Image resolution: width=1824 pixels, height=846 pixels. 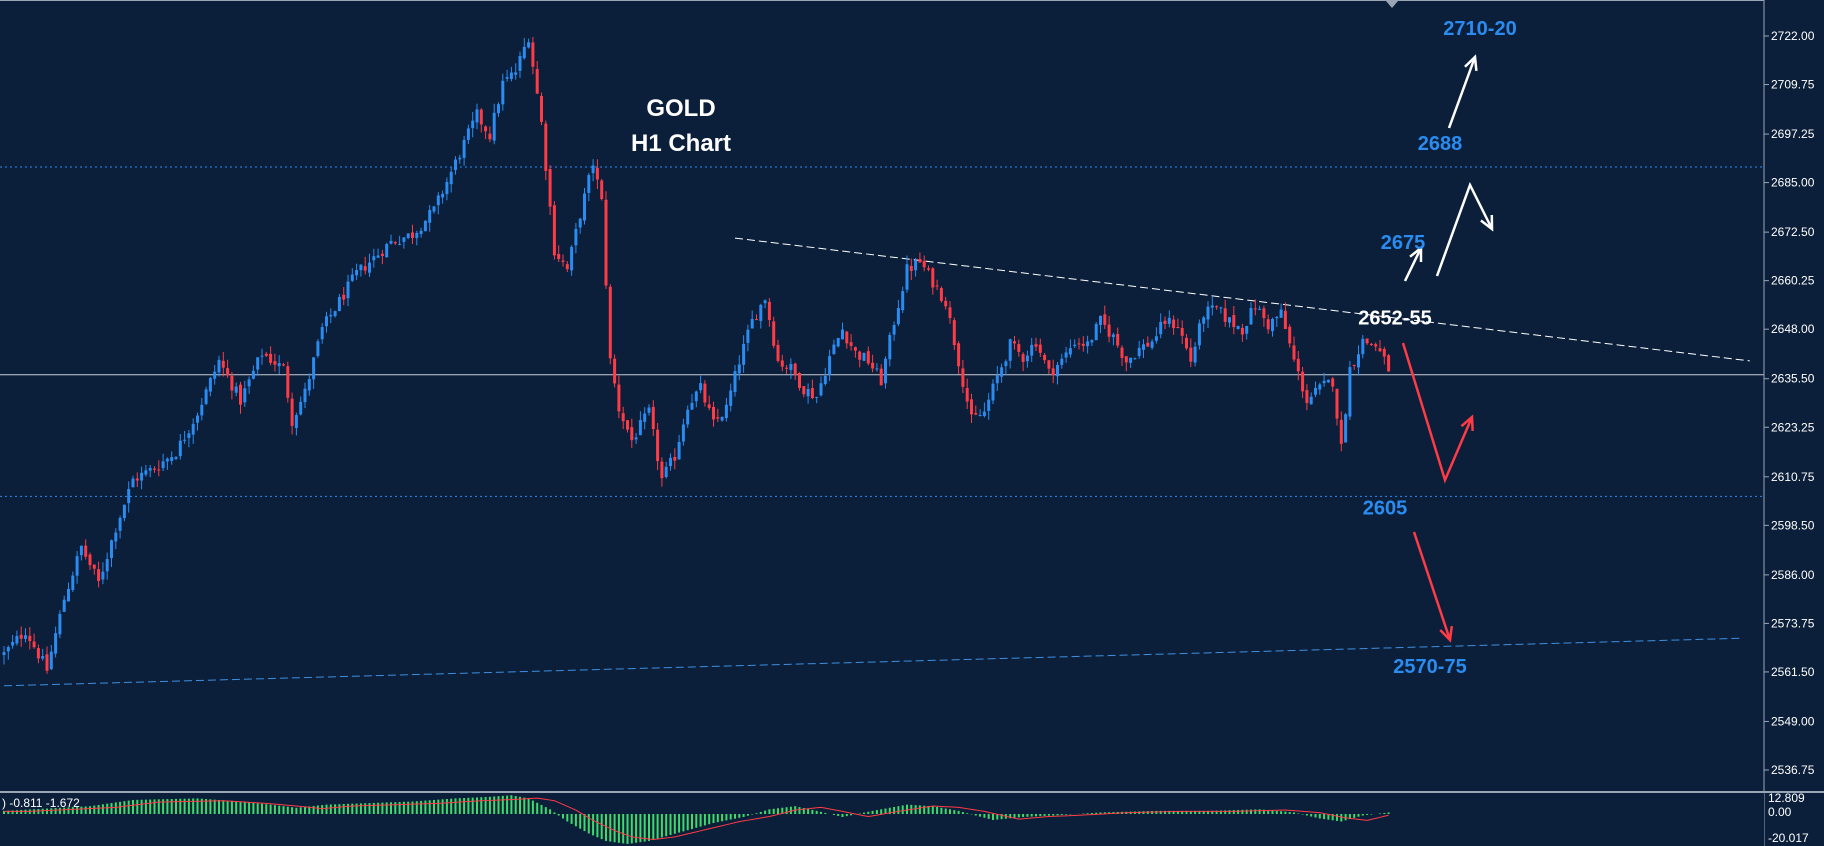 I want to click on arrow-up-to-2675-head, so click(x=1416, y=254).